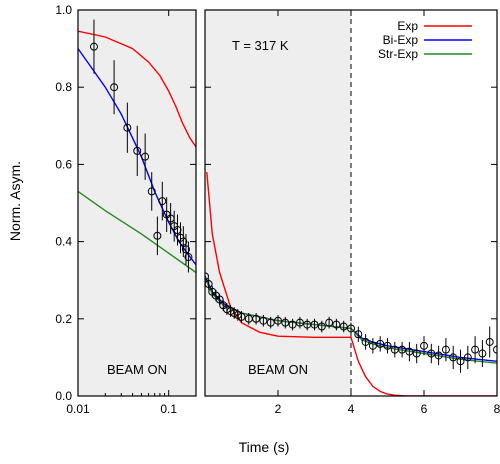  Describe the element at coordinates (63, 87) in the screenshot. I see `y-tick-label: 0.8` at that location.